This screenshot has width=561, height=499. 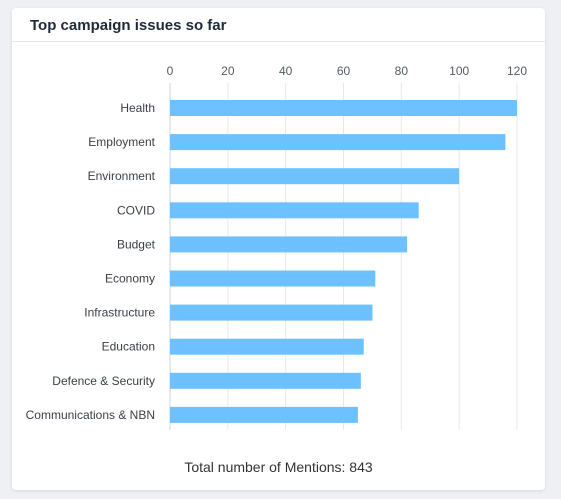 I want to click on total-mentions: Total number of Mentions: 843, so click(x=278, y=467).